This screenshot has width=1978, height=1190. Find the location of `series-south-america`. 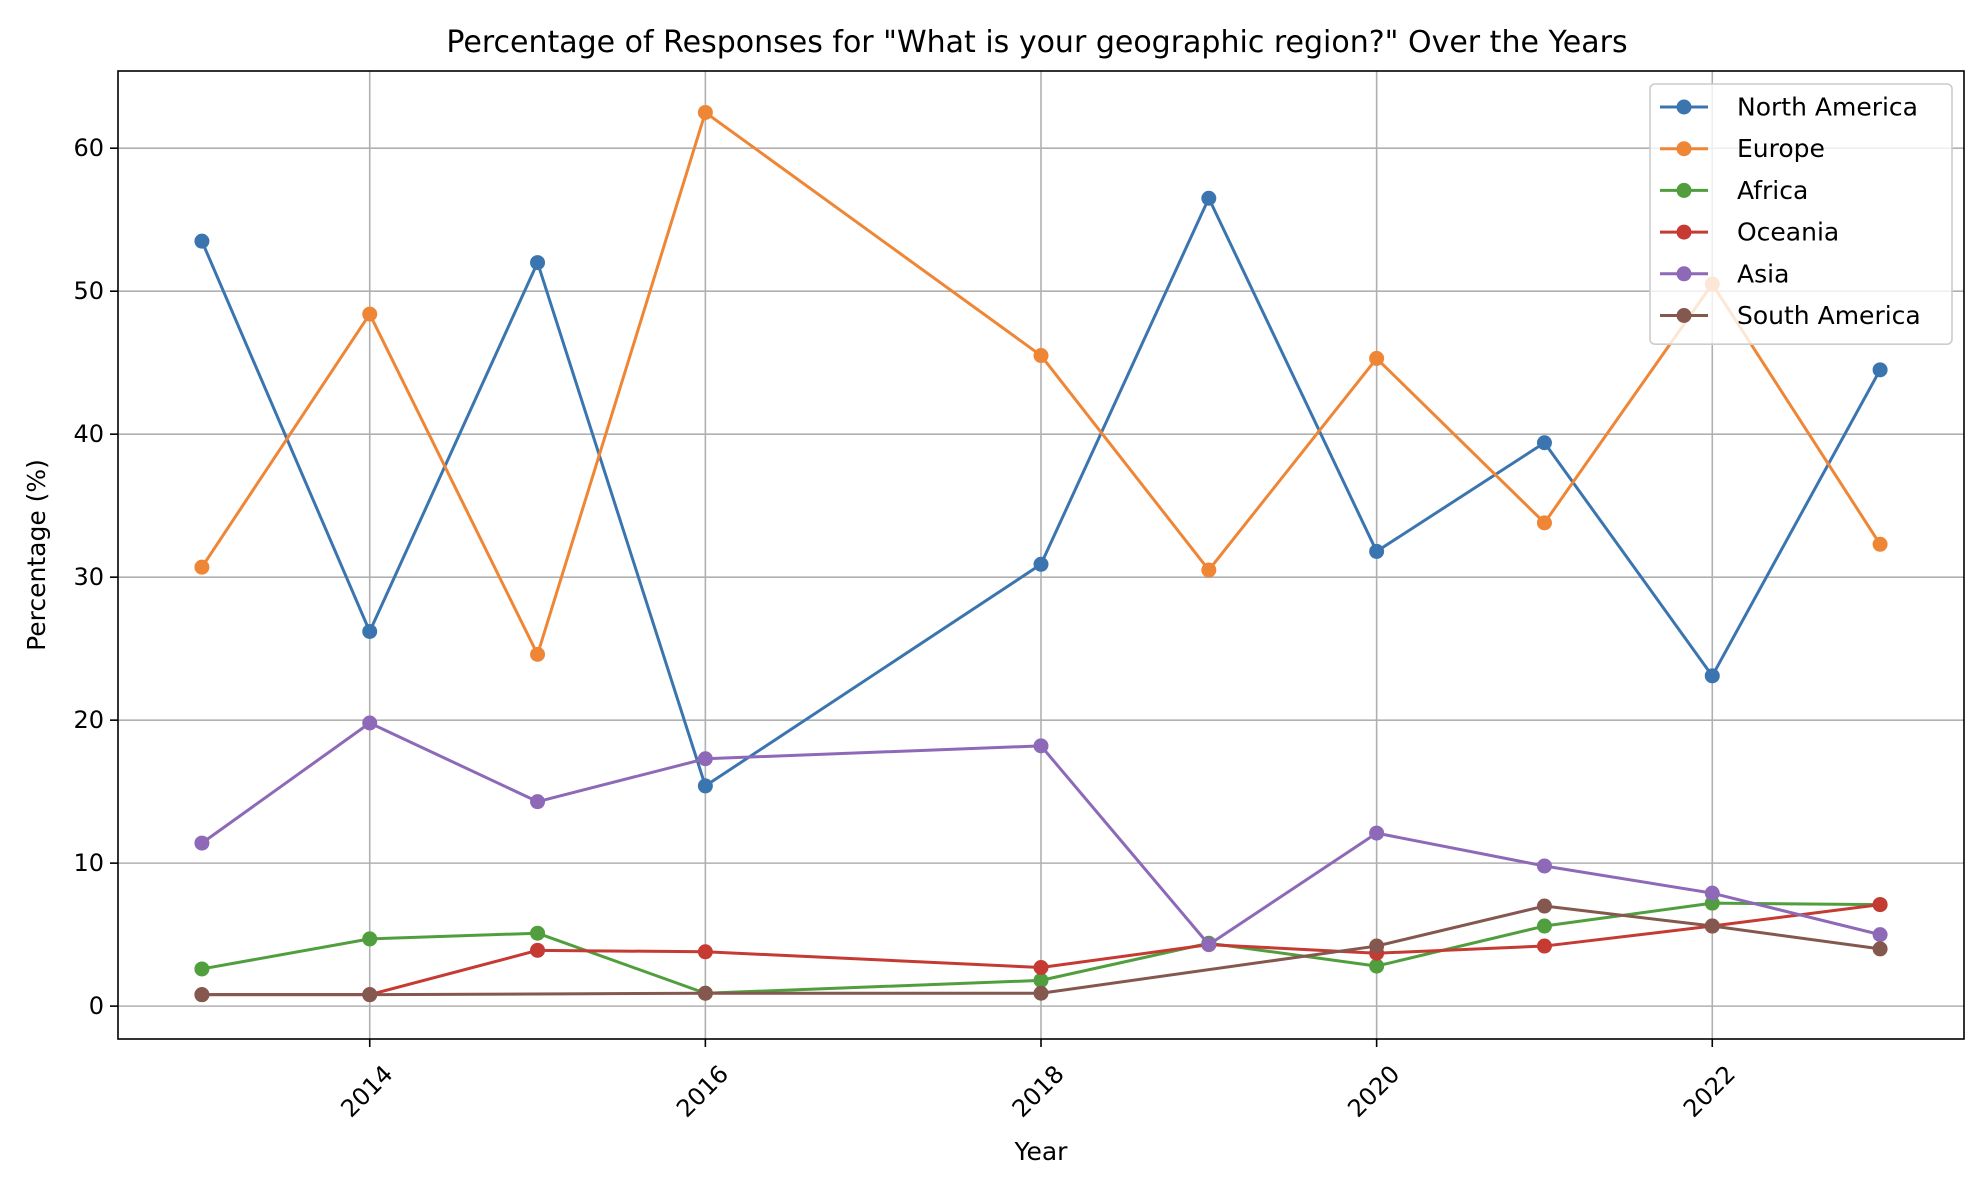

series-south-america is located at coordinates (1041, 950).